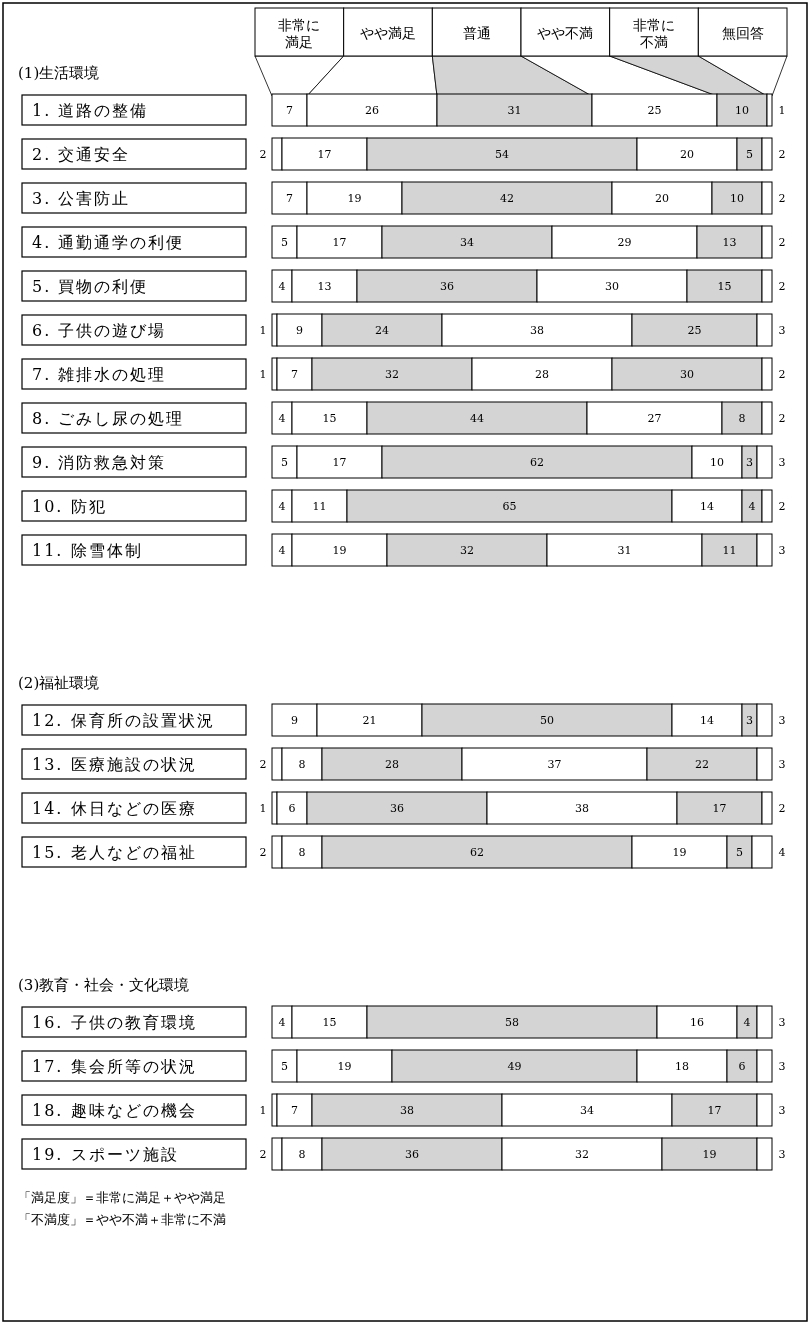  Describe the element at coordinates (509, 506) in the screenshot. I see `data-label: 65` at that location.